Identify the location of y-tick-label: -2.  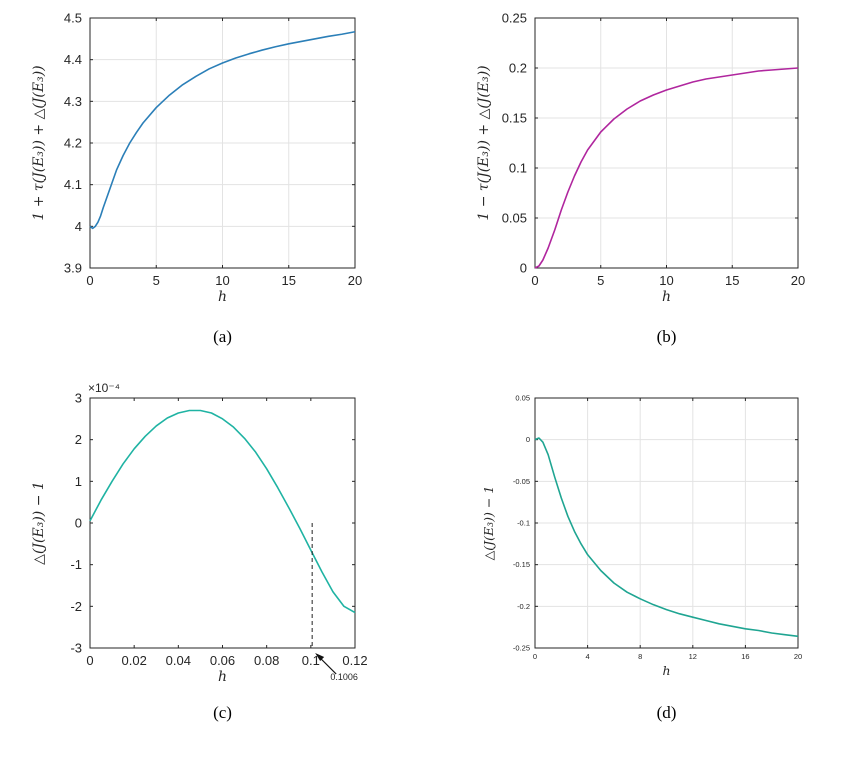
(76, 606).